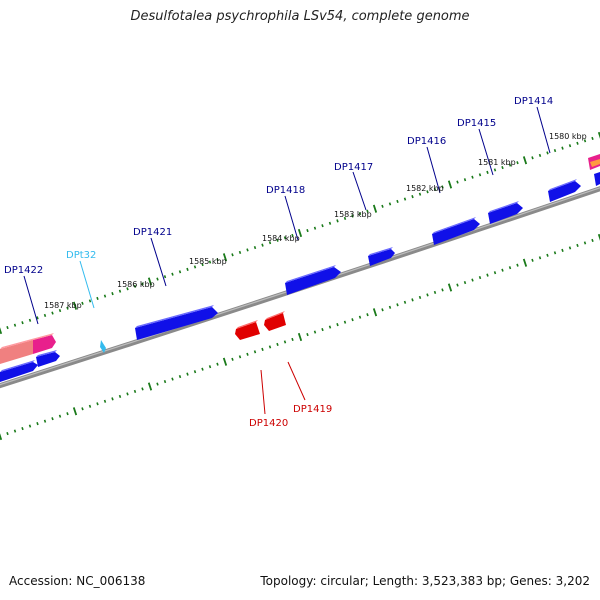  What do you see at coordinates (275, 322) in the screenshot?
I see `gene-dp1419` at bounding box center [275, 322].